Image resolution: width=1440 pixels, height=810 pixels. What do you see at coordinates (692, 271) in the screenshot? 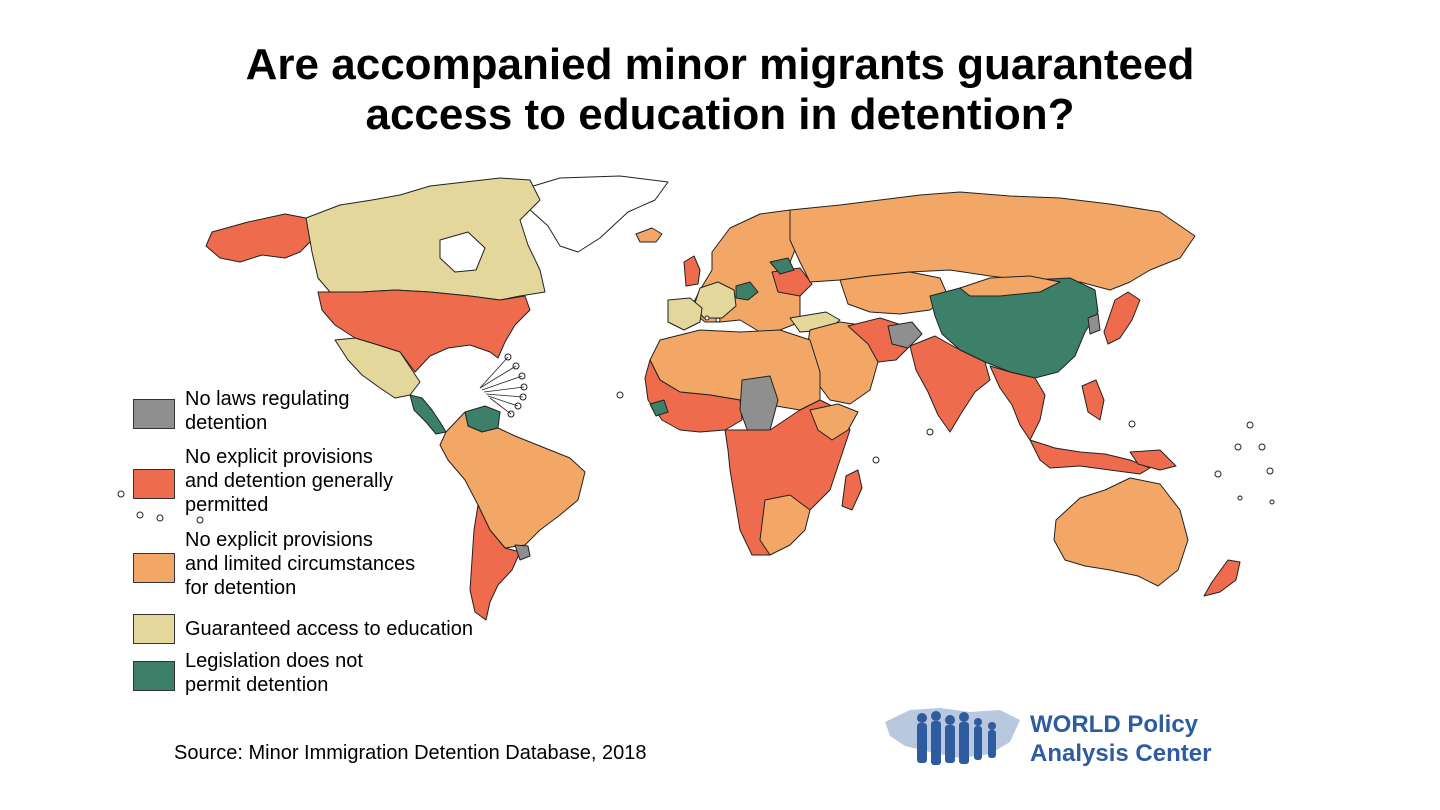
I see `uk-region` at bounding box center [692, 271].